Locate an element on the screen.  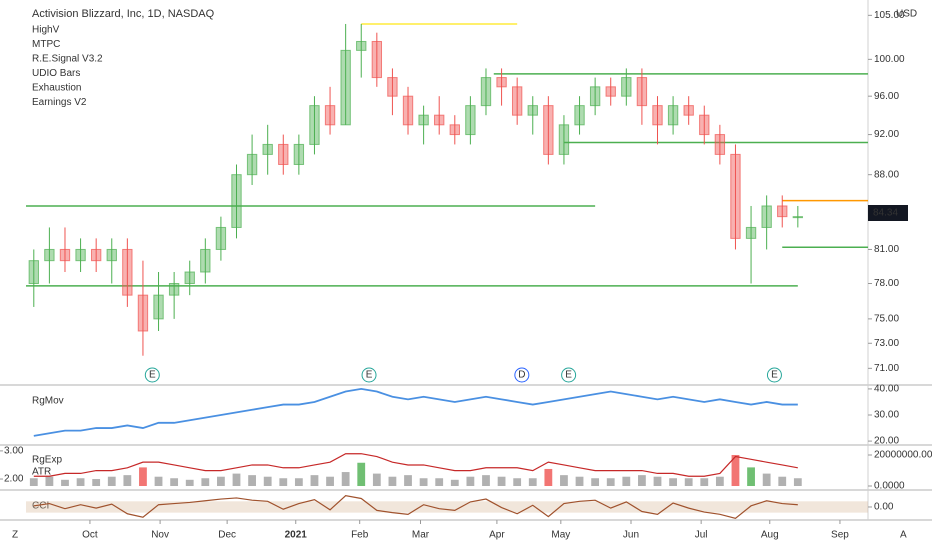
auto-button: A is located at coordinates (903, 535).